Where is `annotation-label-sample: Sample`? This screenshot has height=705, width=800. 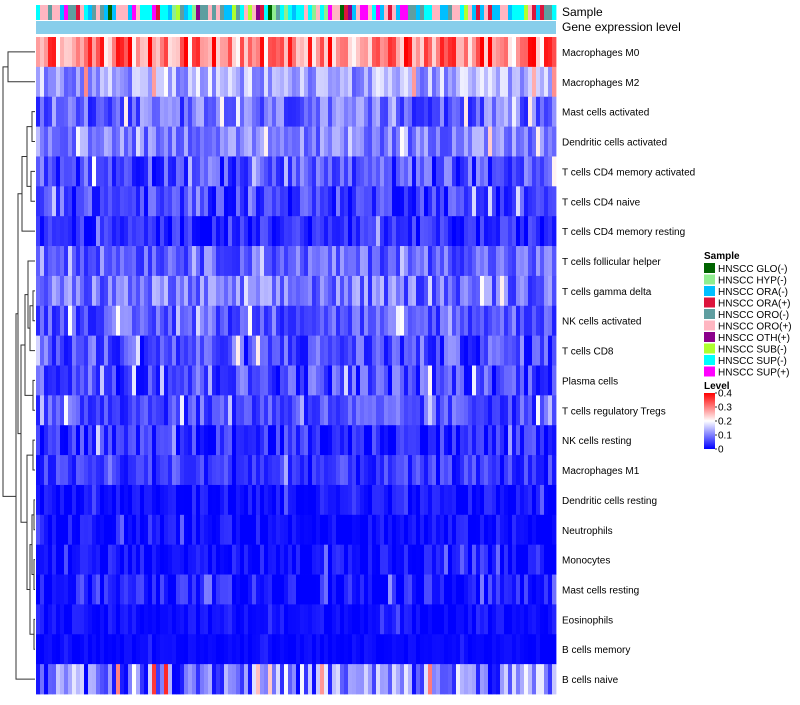
annotation-label-sample: Sample is located at coordinates (582, 12).